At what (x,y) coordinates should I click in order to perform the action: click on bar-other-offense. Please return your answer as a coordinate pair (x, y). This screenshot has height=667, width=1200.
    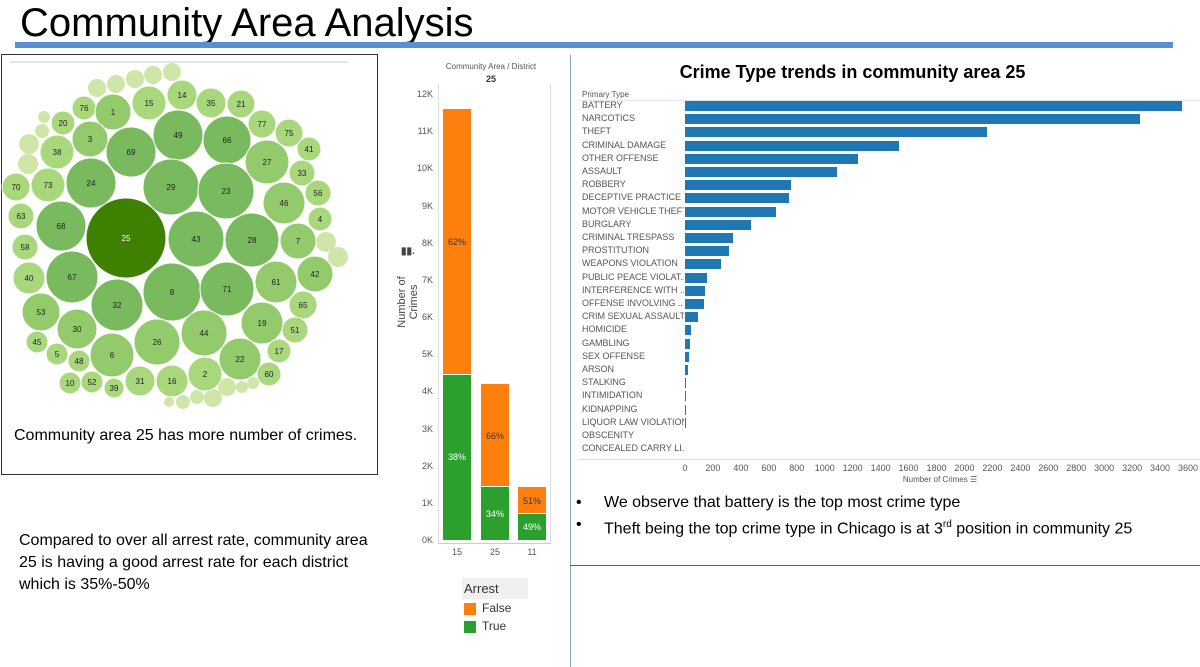
    Looking at the image, I should click on (772, 158).